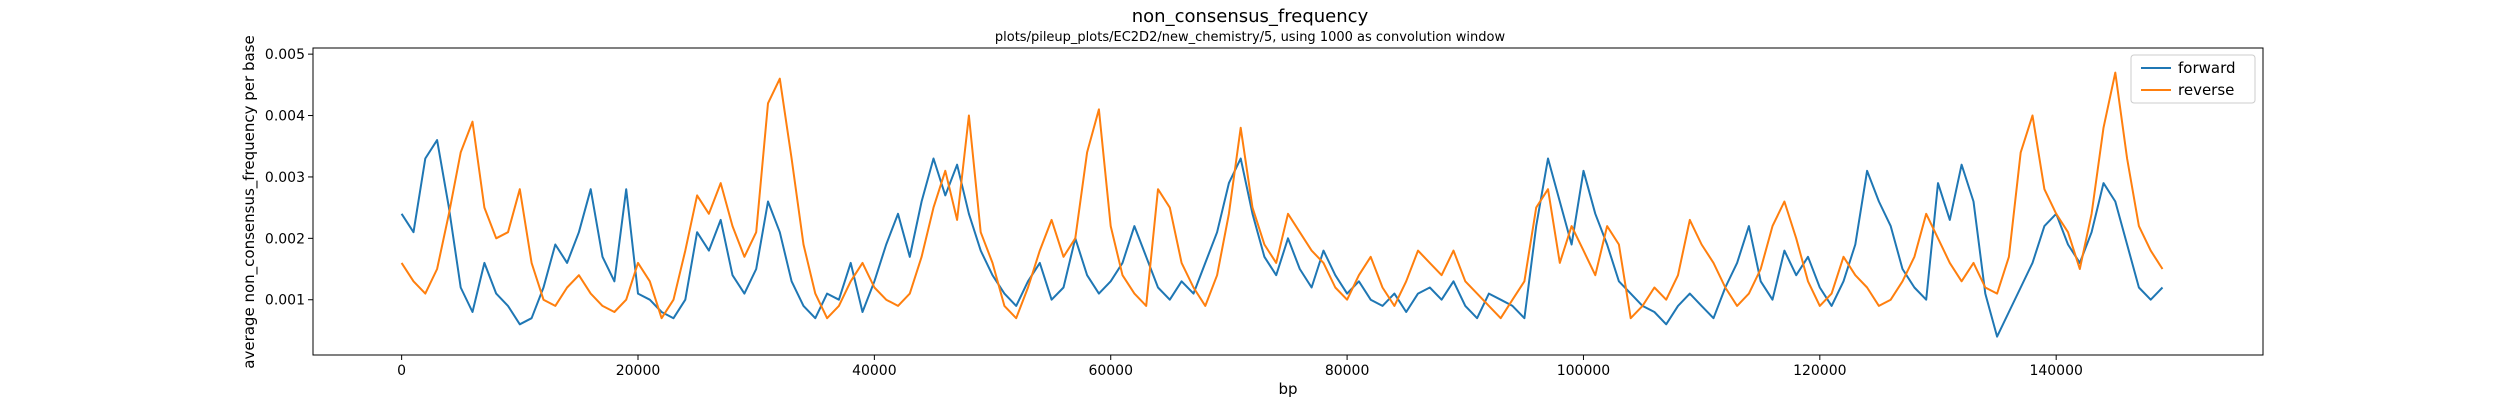 Image resolution: width=2500 pixels, height=400 pixels. Describe the element at coordinates (1287, 389) in the screenshot. I see `x-axis-label: bp` at that location.